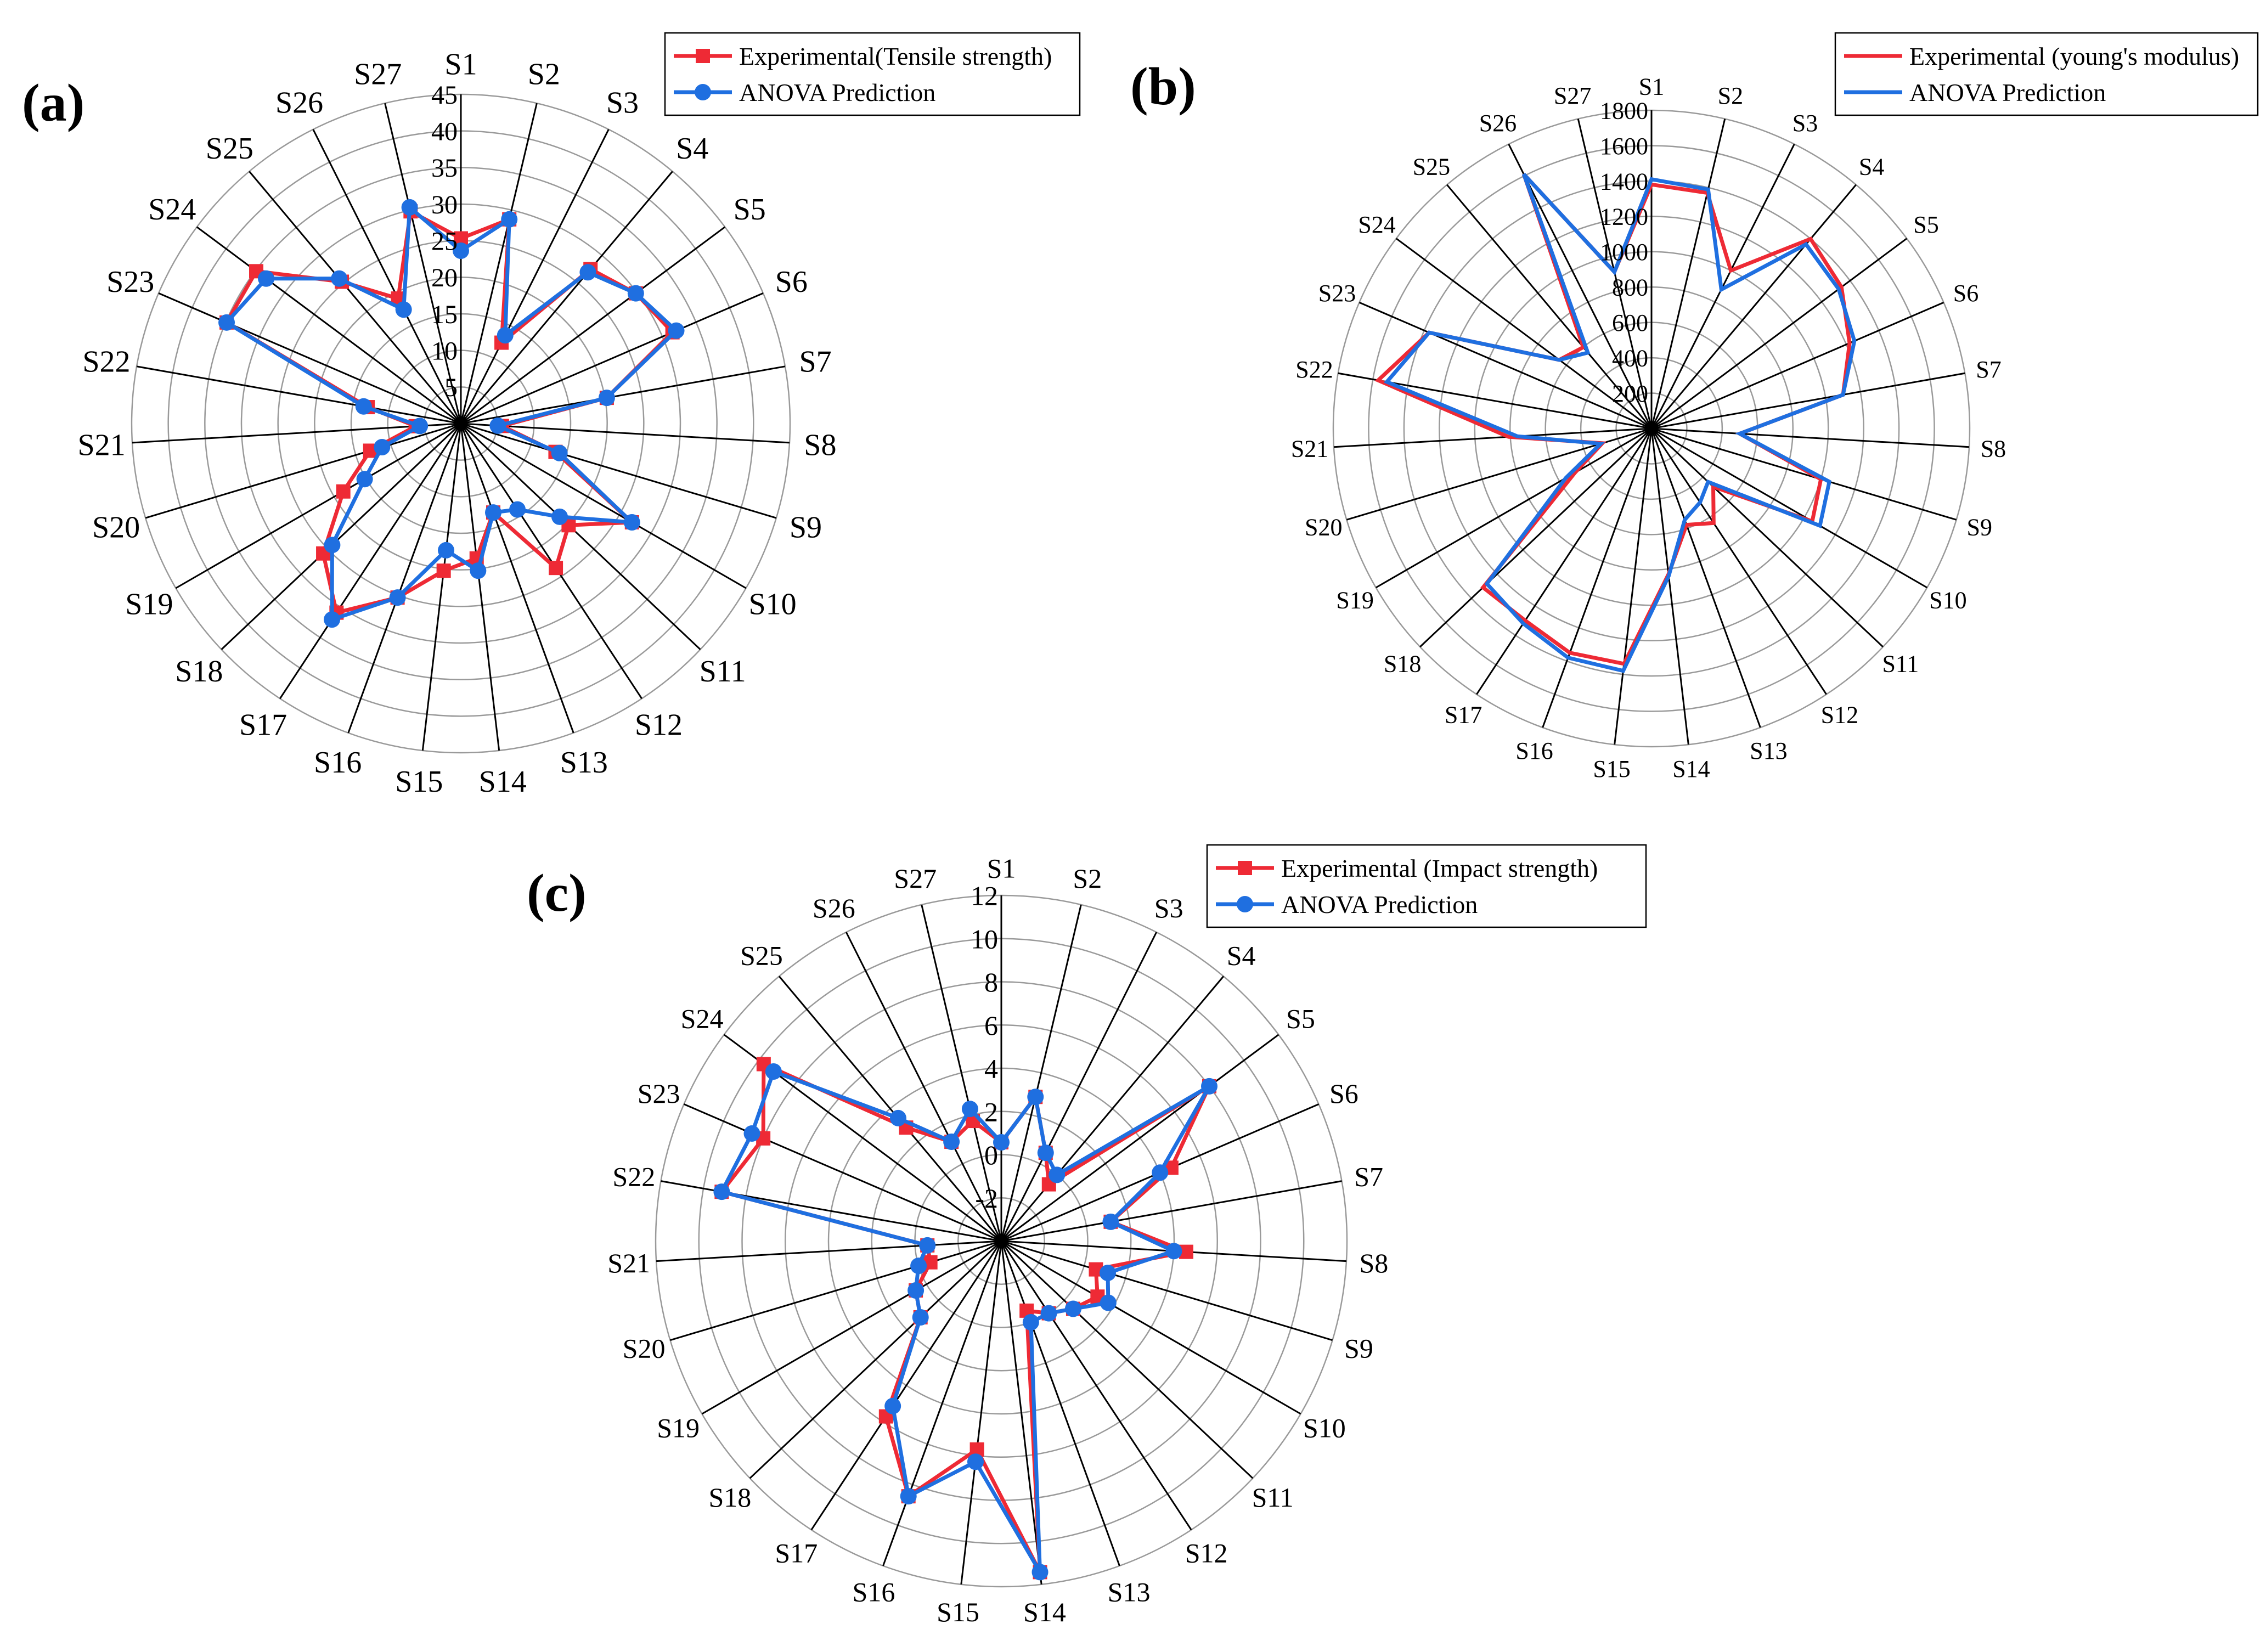 This screenshot has height=1652, width=2266. What do you see at coordinates (1624, 253) in the screenshot?
I see `radial-tick-label: 1000` at bounding box center [1624, 253].